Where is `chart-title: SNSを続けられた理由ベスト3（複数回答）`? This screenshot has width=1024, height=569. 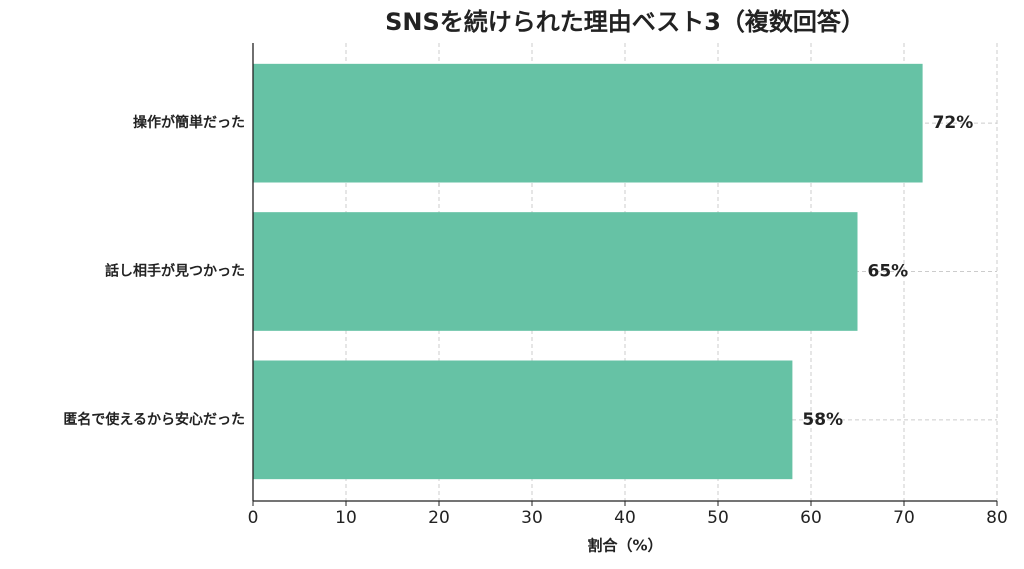
chart-title: SNSを続けられた理由ベスト3（複数回答） is located at coordinates (625, 22).